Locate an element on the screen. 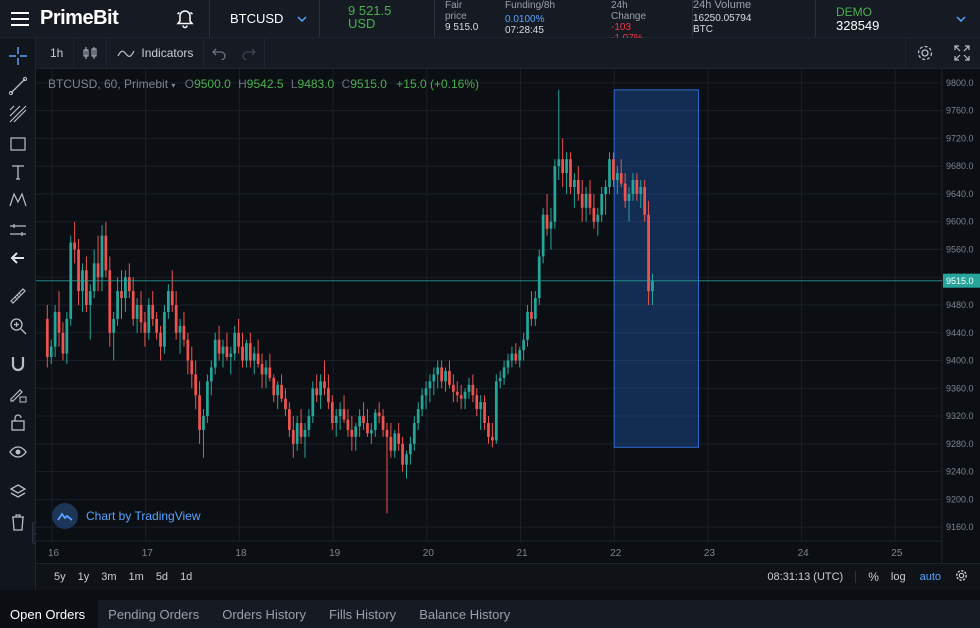  pattern-tool is located at coordinates (18, 200).